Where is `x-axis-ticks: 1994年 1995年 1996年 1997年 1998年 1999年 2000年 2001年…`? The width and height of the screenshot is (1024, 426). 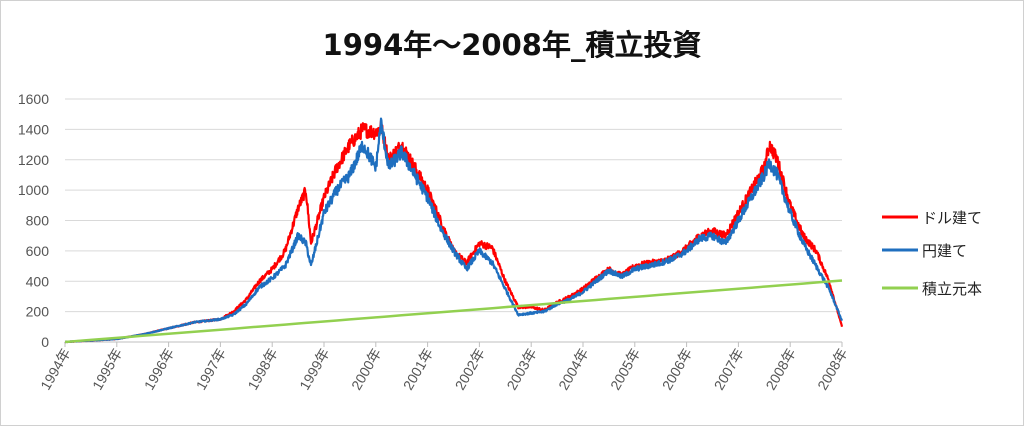 x-axis-ticks: 1994年 1995年 1996年 1997年 1998年 1999年 2000年 2001年… is located at coordinates (443, 369).